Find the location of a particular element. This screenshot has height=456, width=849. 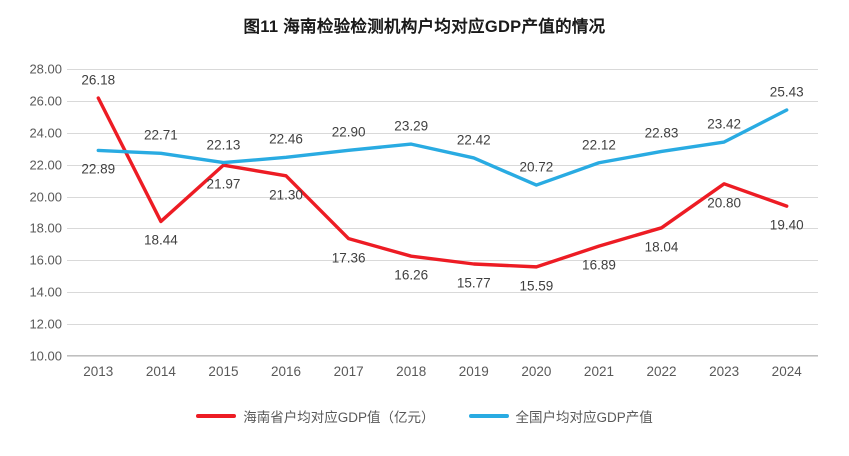

data-label-national-2018: 23.29 is located at coordinates (411, 126).